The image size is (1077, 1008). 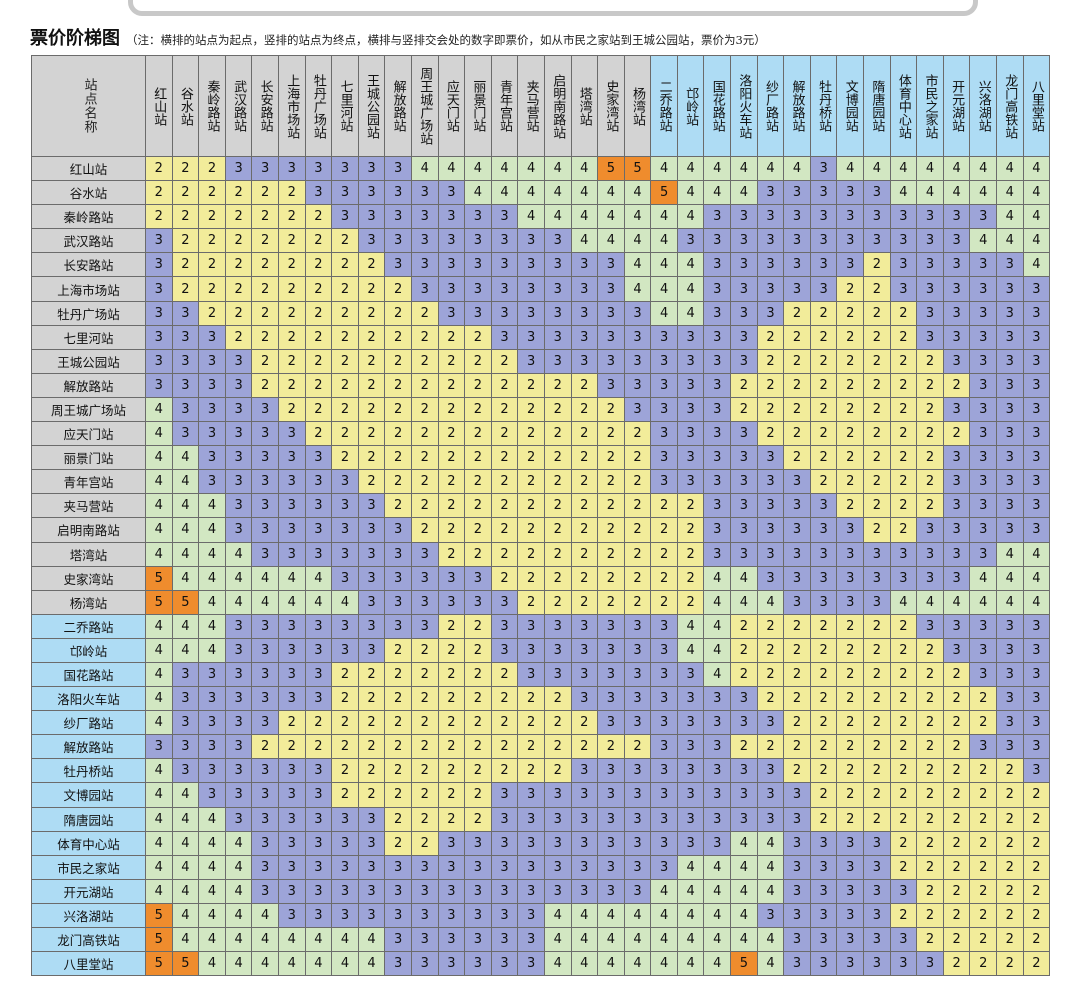 What do you see at coordinates (88, 193) in the screenshot?
I see `row-header: 谷水站` at bounding box center [88, 193].